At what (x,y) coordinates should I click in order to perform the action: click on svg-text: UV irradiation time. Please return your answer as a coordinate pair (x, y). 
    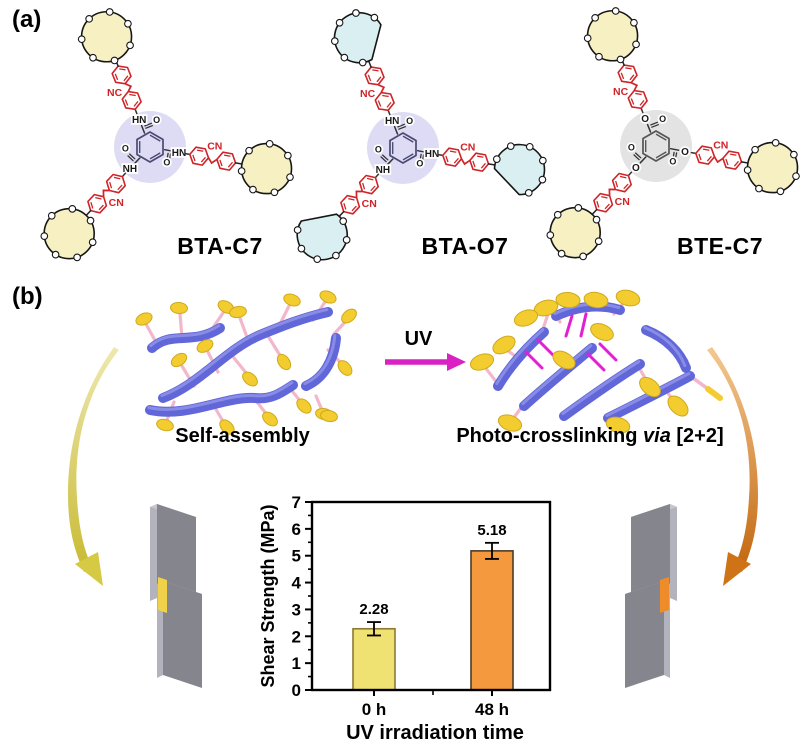
    Looking at the image, I should click on (435, 733).